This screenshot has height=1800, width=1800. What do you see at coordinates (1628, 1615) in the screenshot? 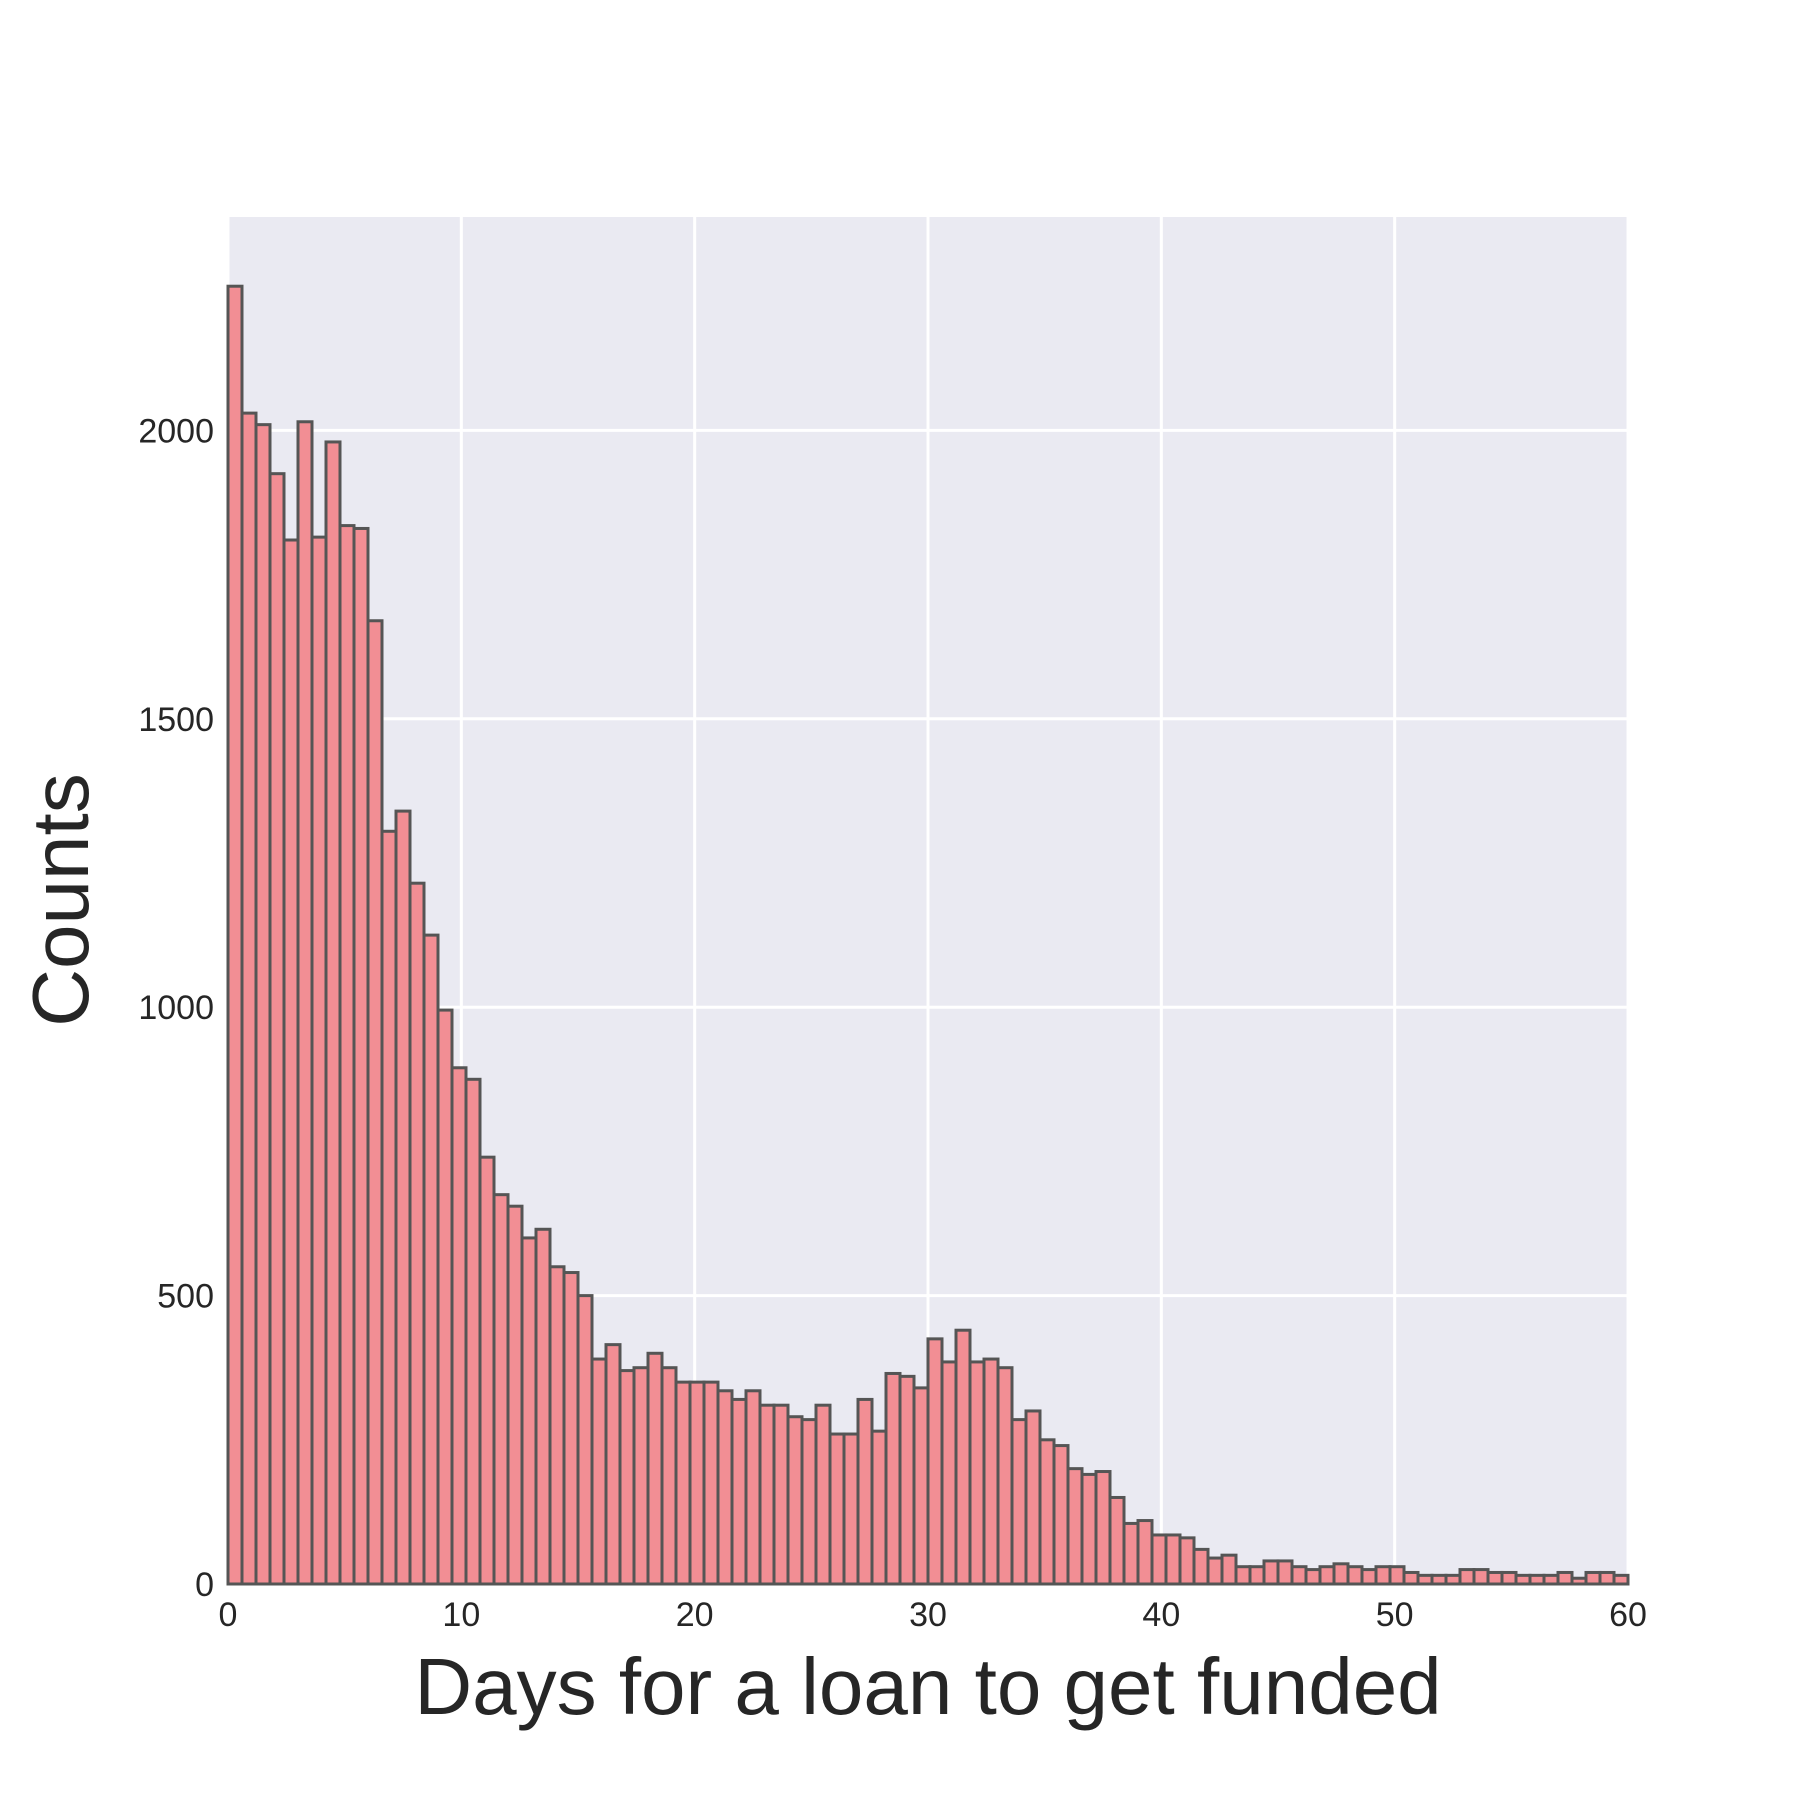
I see `x-tick-label: 60` at bounding box center [1628, 1615].